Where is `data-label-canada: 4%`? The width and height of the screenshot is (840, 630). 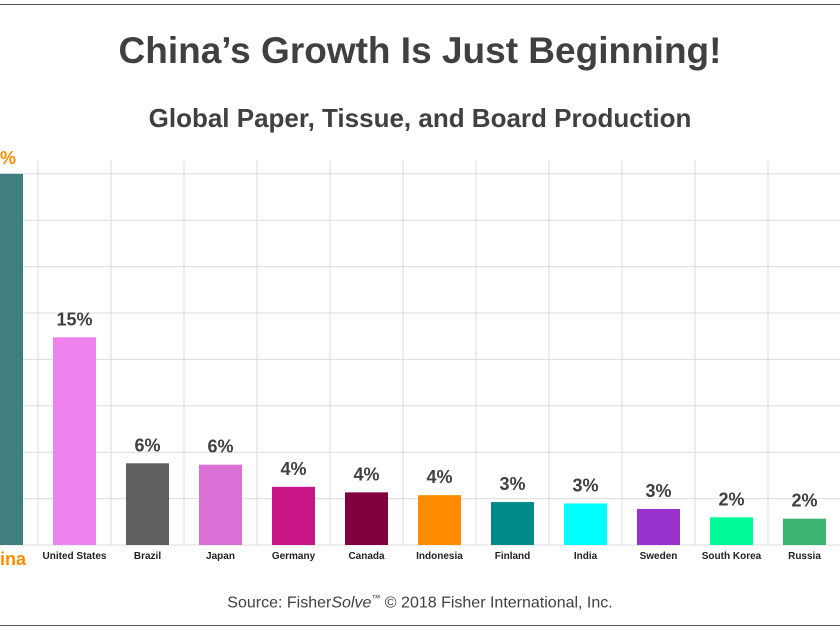 data-label-canada: 4% is located at coordinates (366, 474).